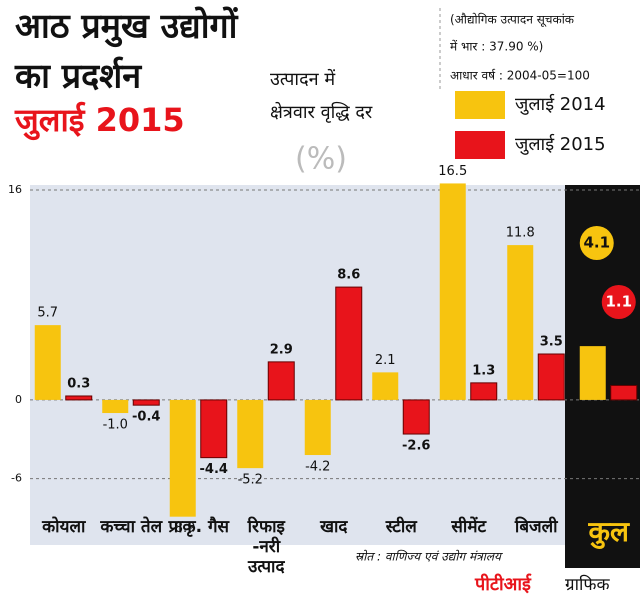 This screenshot has width=640, height=601. Describe the element at coordinates (199, 527) in the screenshot. I see `x-tick-label: प्राकृ. गैस` at that location.